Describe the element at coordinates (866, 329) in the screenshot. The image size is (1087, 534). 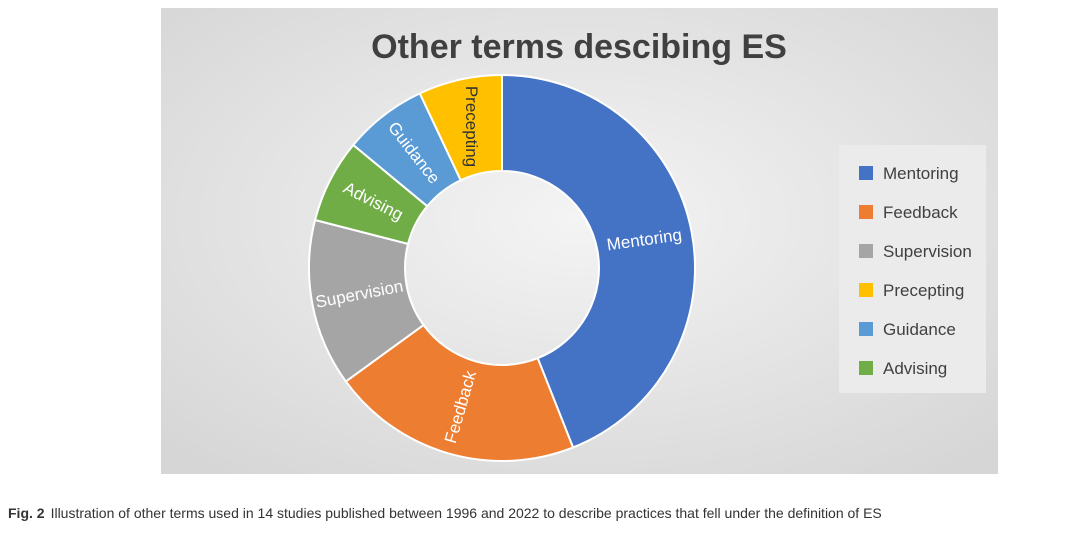
I see `legend-swatch-guidance` at that location.